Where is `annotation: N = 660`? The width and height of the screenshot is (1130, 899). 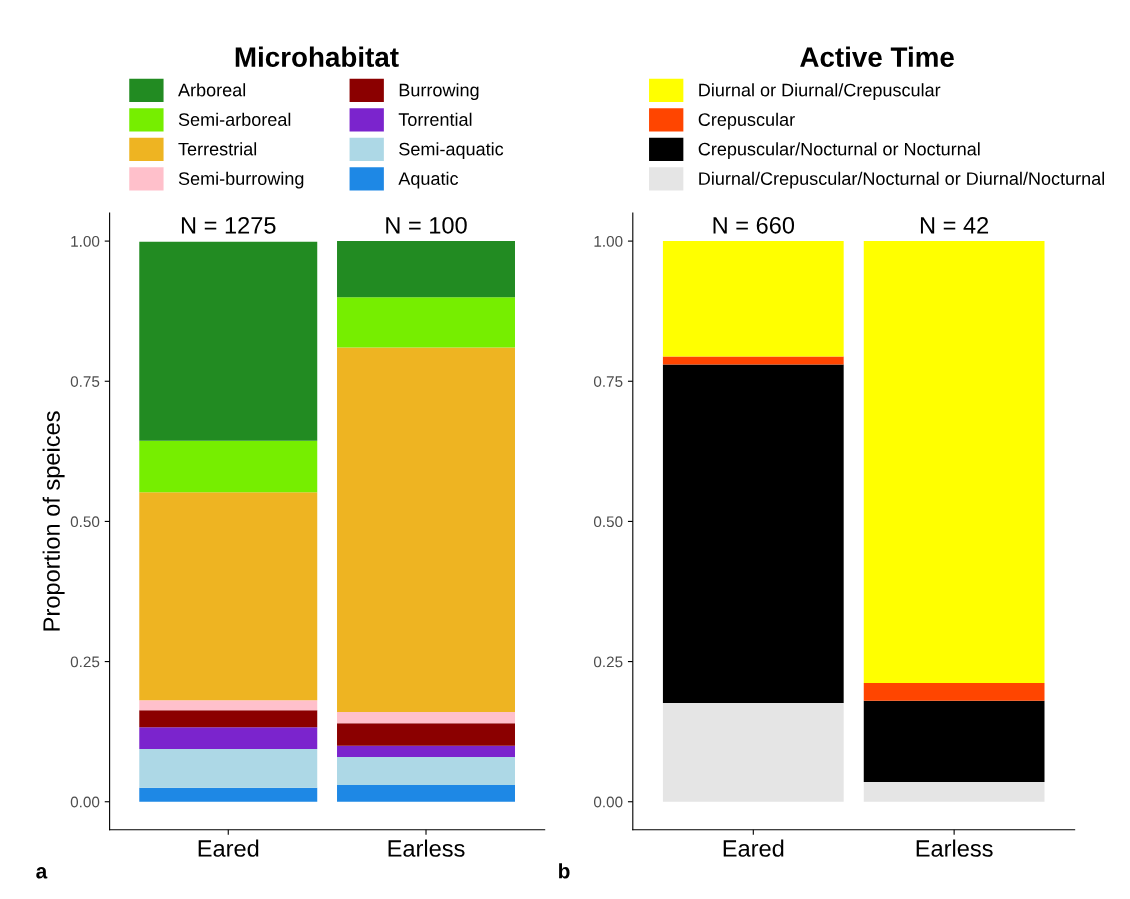 annotation: N = 660 is located at coordinates (754, 225).